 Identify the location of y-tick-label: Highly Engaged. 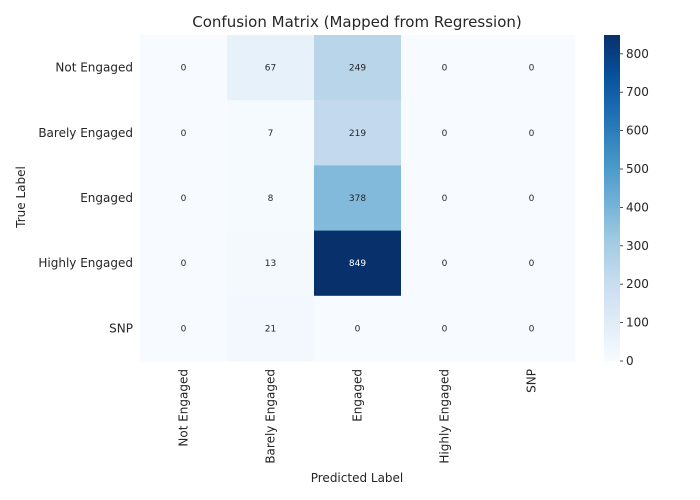
(85, 263).